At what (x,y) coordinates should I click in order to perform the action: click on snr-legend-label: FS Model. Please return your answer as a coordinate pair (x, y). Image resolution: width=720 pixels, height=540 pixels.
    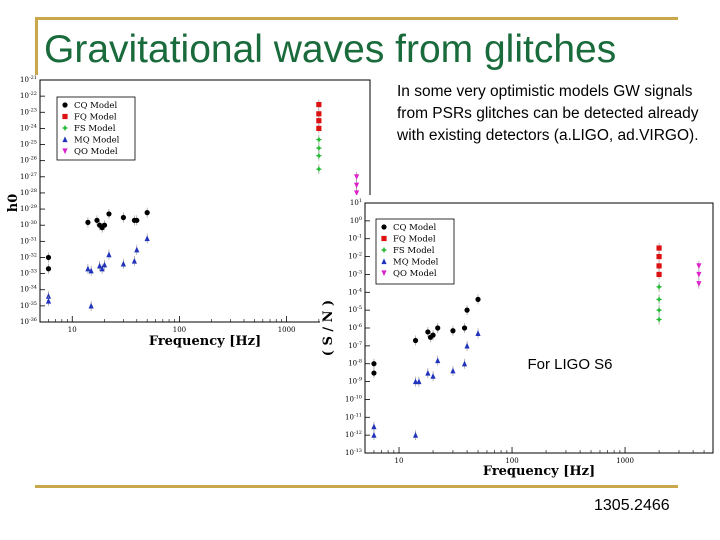
    Looking at the image, I should click on (414, 251).